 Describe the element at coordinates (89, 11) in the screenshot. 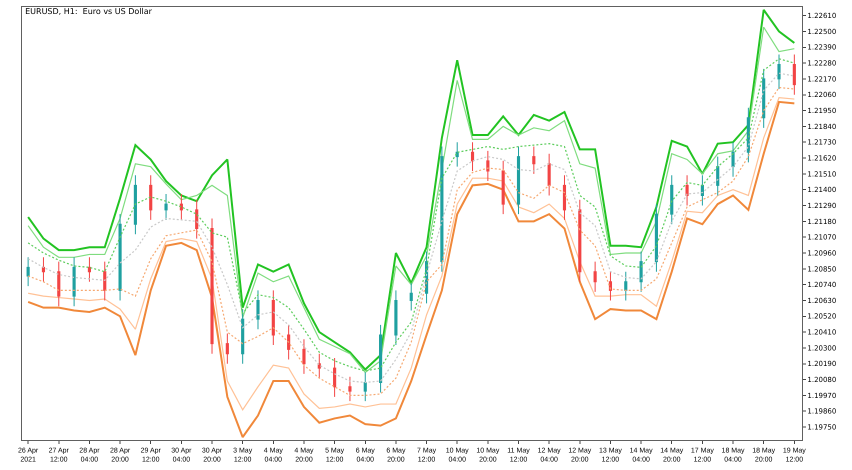

I see `chart-title: EURUSD, H1: Euro vs US Dollar` at that location.